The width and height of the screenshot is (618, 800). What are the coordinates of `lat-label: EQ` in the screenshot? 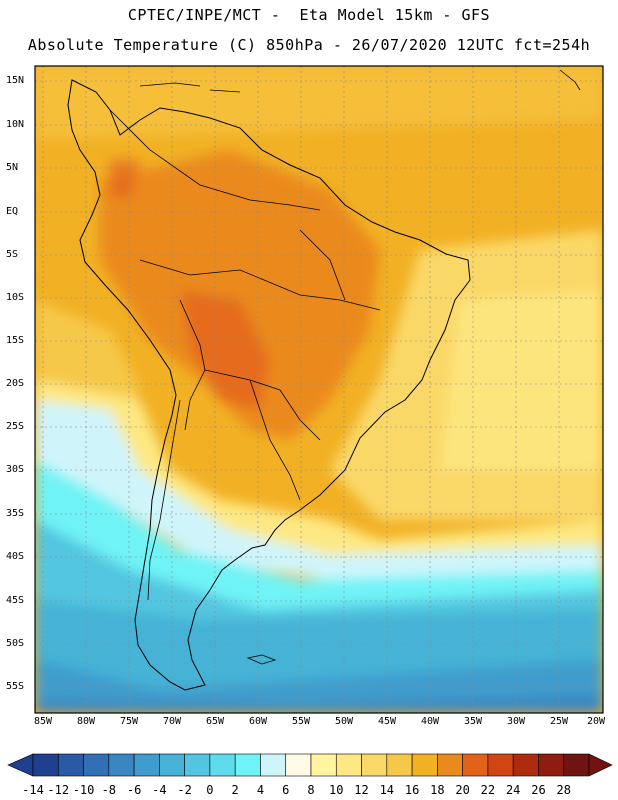 It's located at (12, 211).